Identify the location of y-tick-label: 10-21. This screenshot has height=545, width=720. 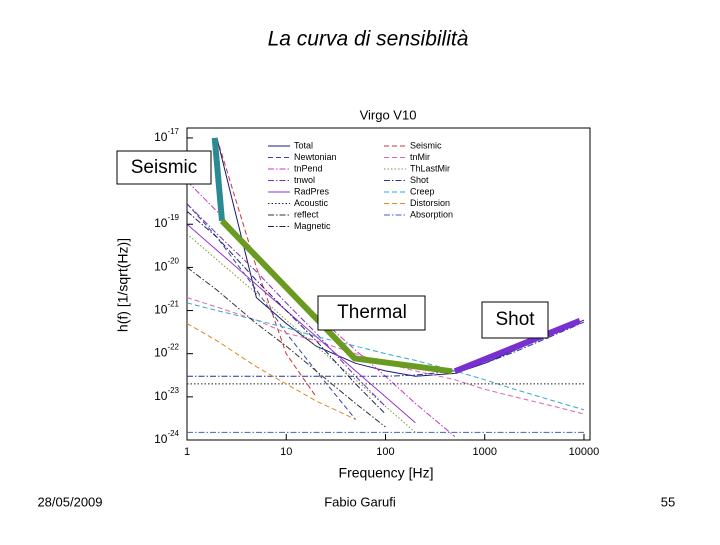
(166, 308).